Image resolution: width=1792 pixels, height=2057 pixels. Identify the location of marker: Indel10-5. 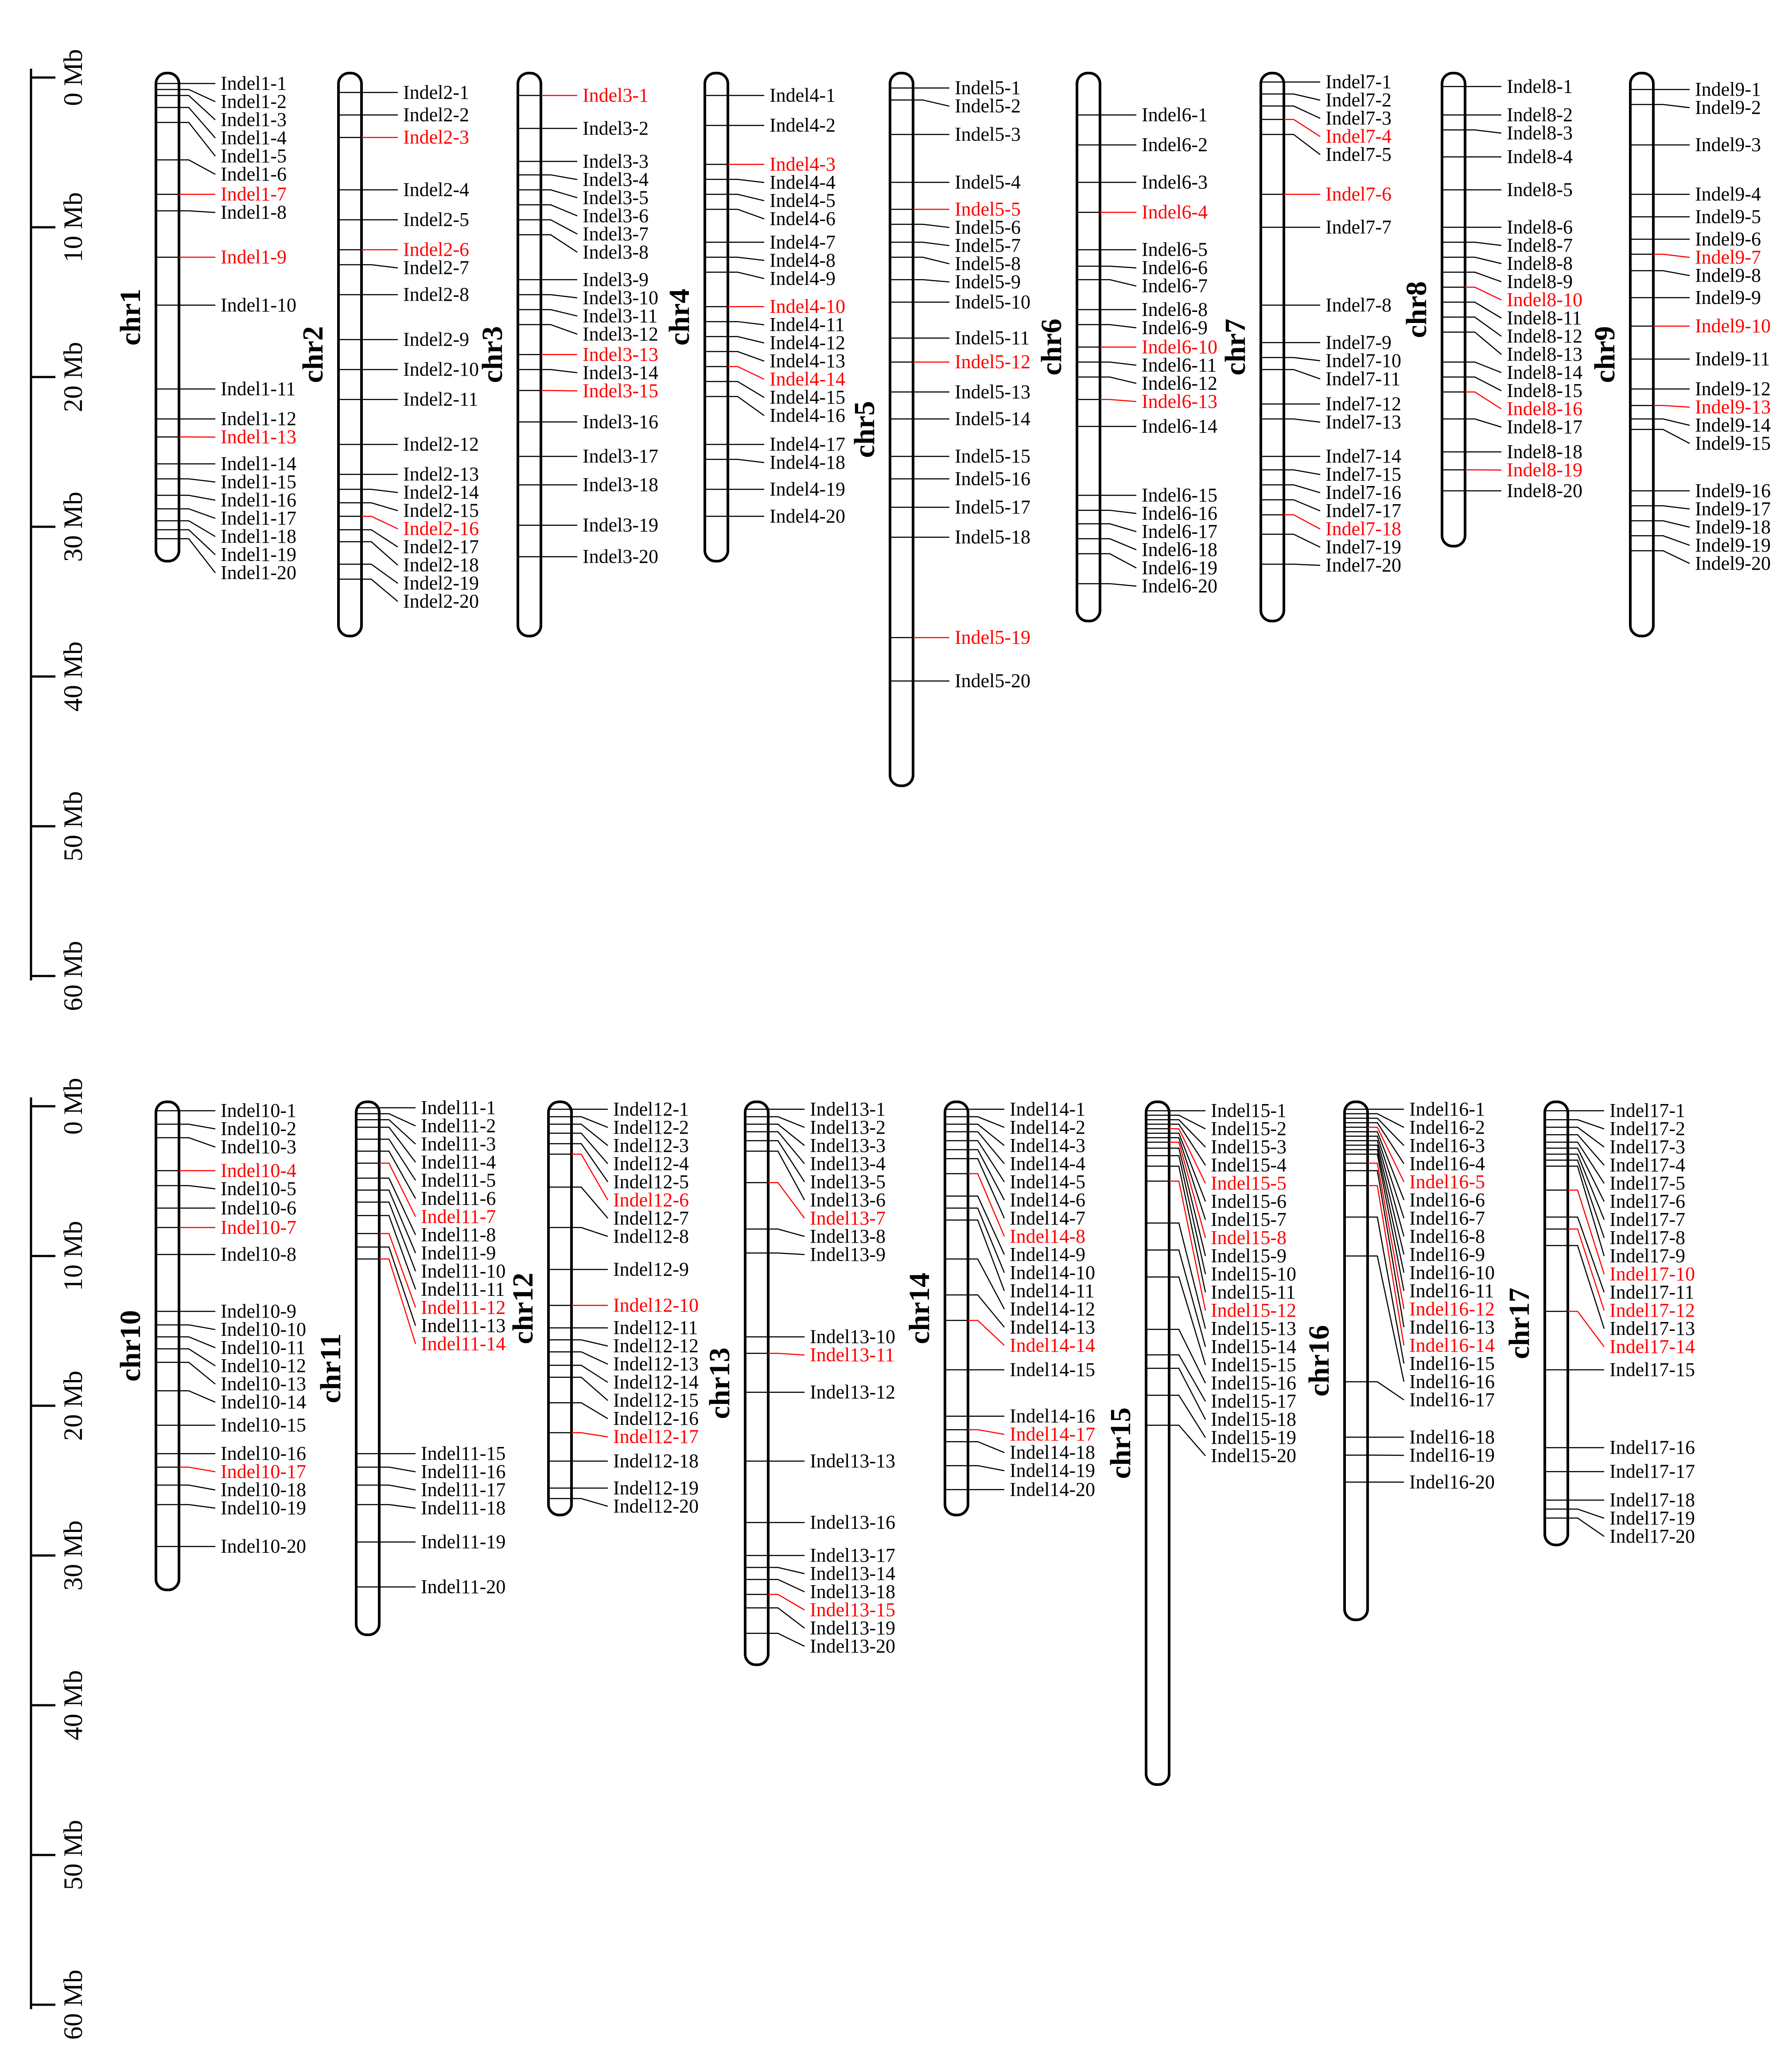
(226, 1188).